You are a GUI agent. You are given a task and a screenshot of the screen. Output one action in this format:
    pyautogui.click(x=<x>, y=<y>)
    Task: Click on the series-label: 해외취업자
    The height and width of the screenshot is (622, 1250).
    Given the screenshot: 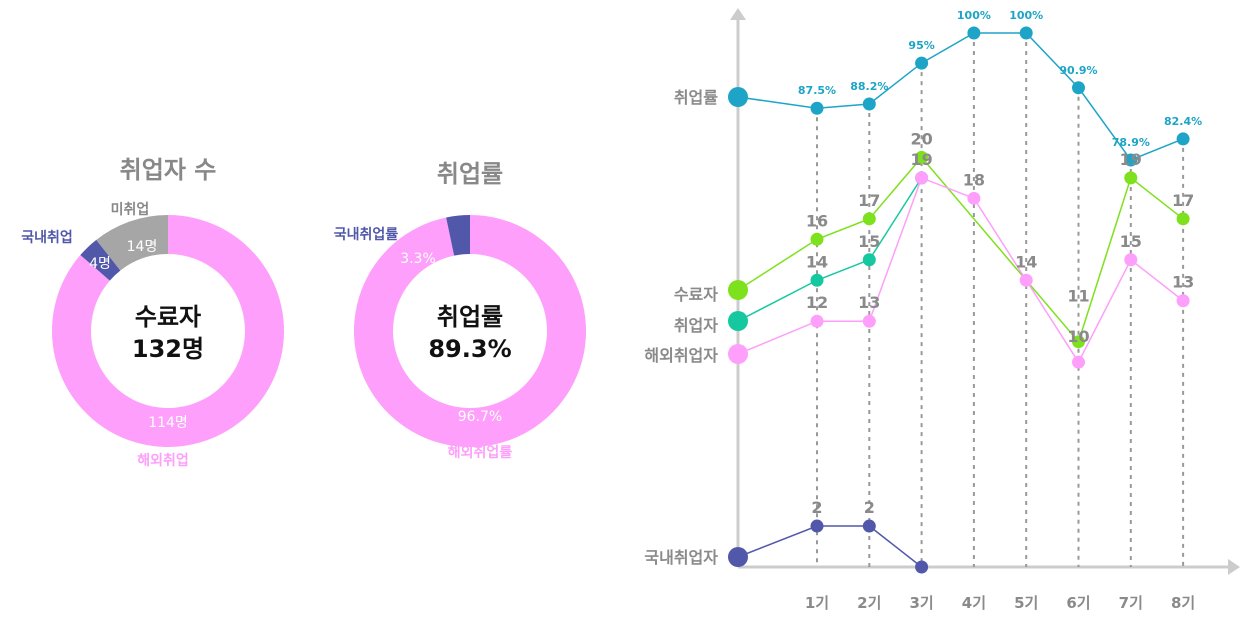 What is the action you would take?
    pyautogui.click(x=681, y=355)
    